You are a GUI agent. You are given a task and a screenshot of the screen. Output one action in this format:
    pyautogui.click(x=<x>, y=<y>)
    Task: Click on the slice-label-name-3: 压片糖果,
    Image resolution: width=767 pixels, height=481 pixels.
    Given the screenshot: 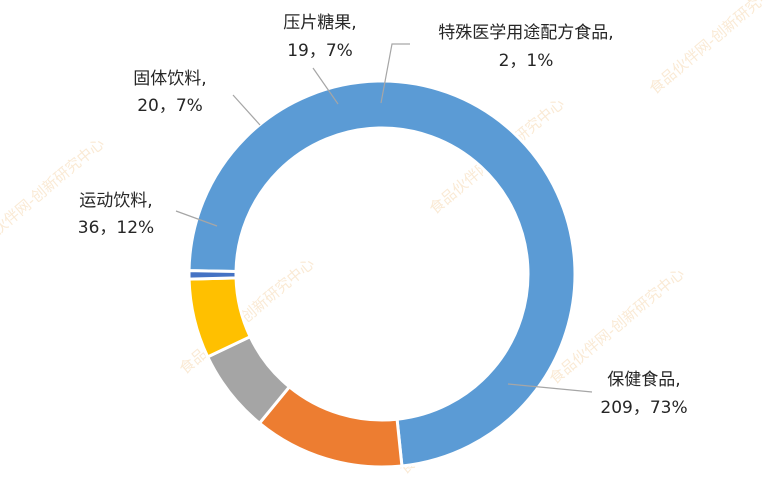 What is the action you would take?
    pyautogui.click(x=319, y=23)
    